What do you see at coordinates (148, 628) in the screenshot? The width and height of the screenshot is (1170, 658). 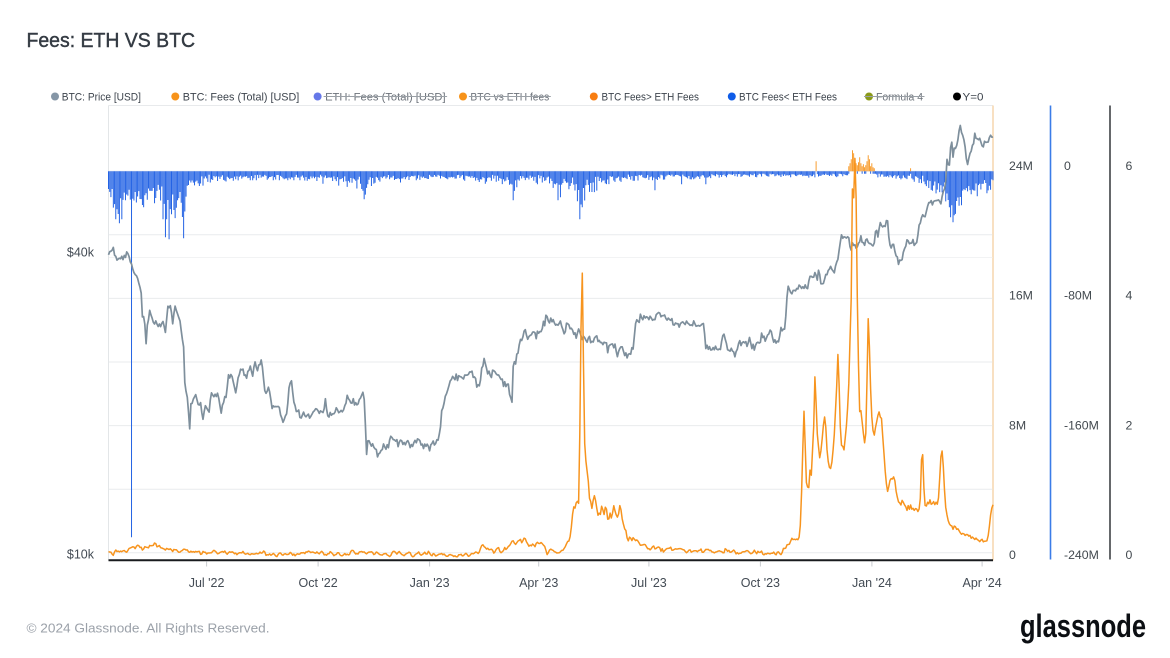 I see `svg-text:© 2024 Glassnode. All Rights R: © 2024 Glassnode. All Rights Reserved.` at bounding box center [148, 628].